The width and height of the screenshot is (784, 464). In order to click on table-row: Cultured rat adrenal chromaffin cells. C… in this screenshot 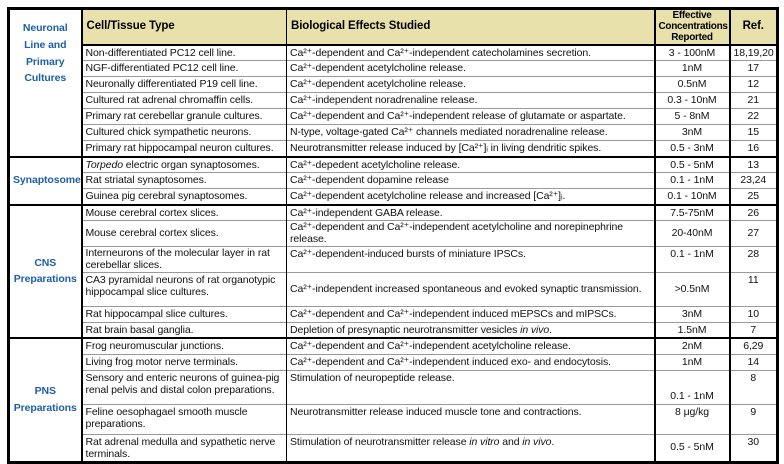, I will do `click(393, 100)`.